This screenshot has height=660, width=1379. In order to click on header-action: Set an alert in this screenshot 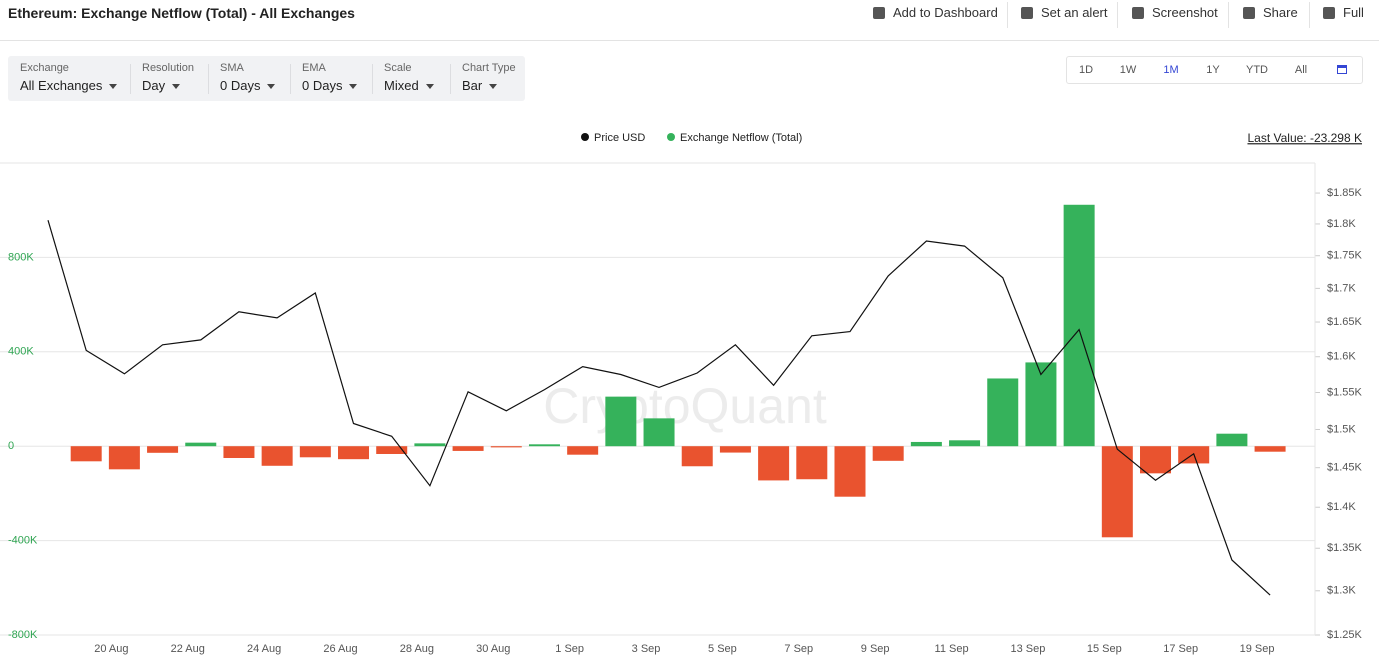, I will do `click(1064, 12)`.